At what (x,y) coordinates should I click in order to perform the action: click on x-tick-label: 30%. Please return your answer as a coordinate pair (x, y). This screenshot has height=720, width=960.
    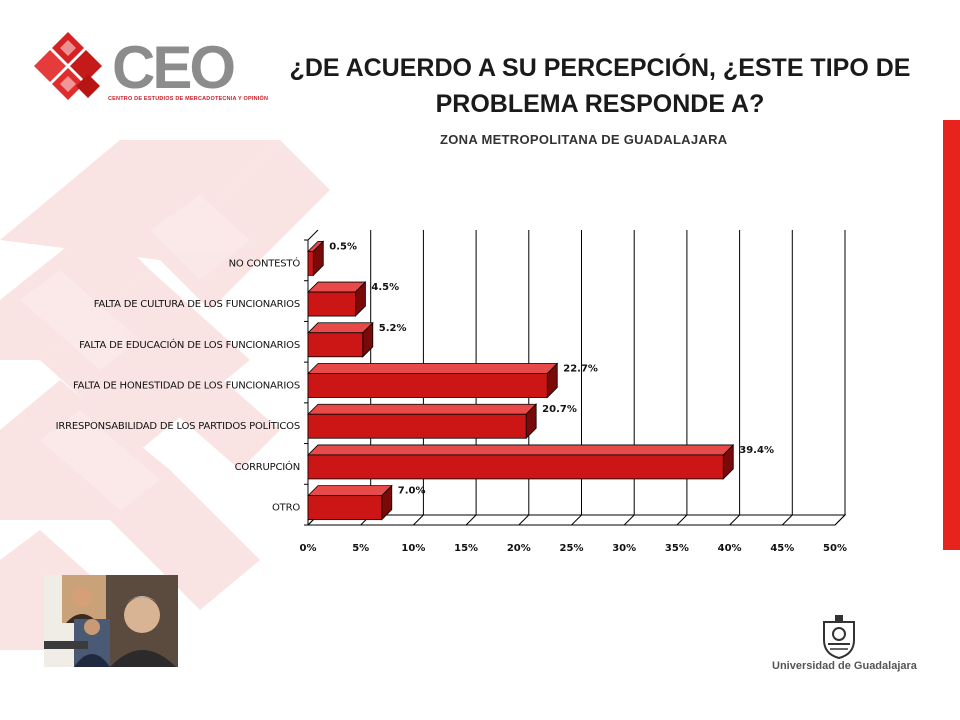
    Looking at the image, I should click on (624, 548).